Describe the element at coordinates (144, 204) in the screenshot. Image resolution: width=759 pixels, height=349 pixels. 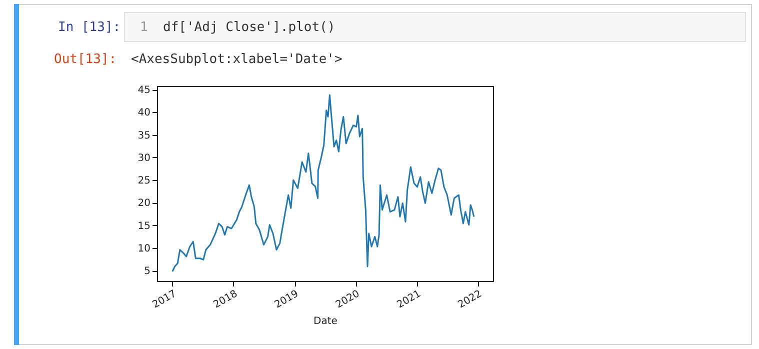
I see `y-tick-label: 20` at that location.